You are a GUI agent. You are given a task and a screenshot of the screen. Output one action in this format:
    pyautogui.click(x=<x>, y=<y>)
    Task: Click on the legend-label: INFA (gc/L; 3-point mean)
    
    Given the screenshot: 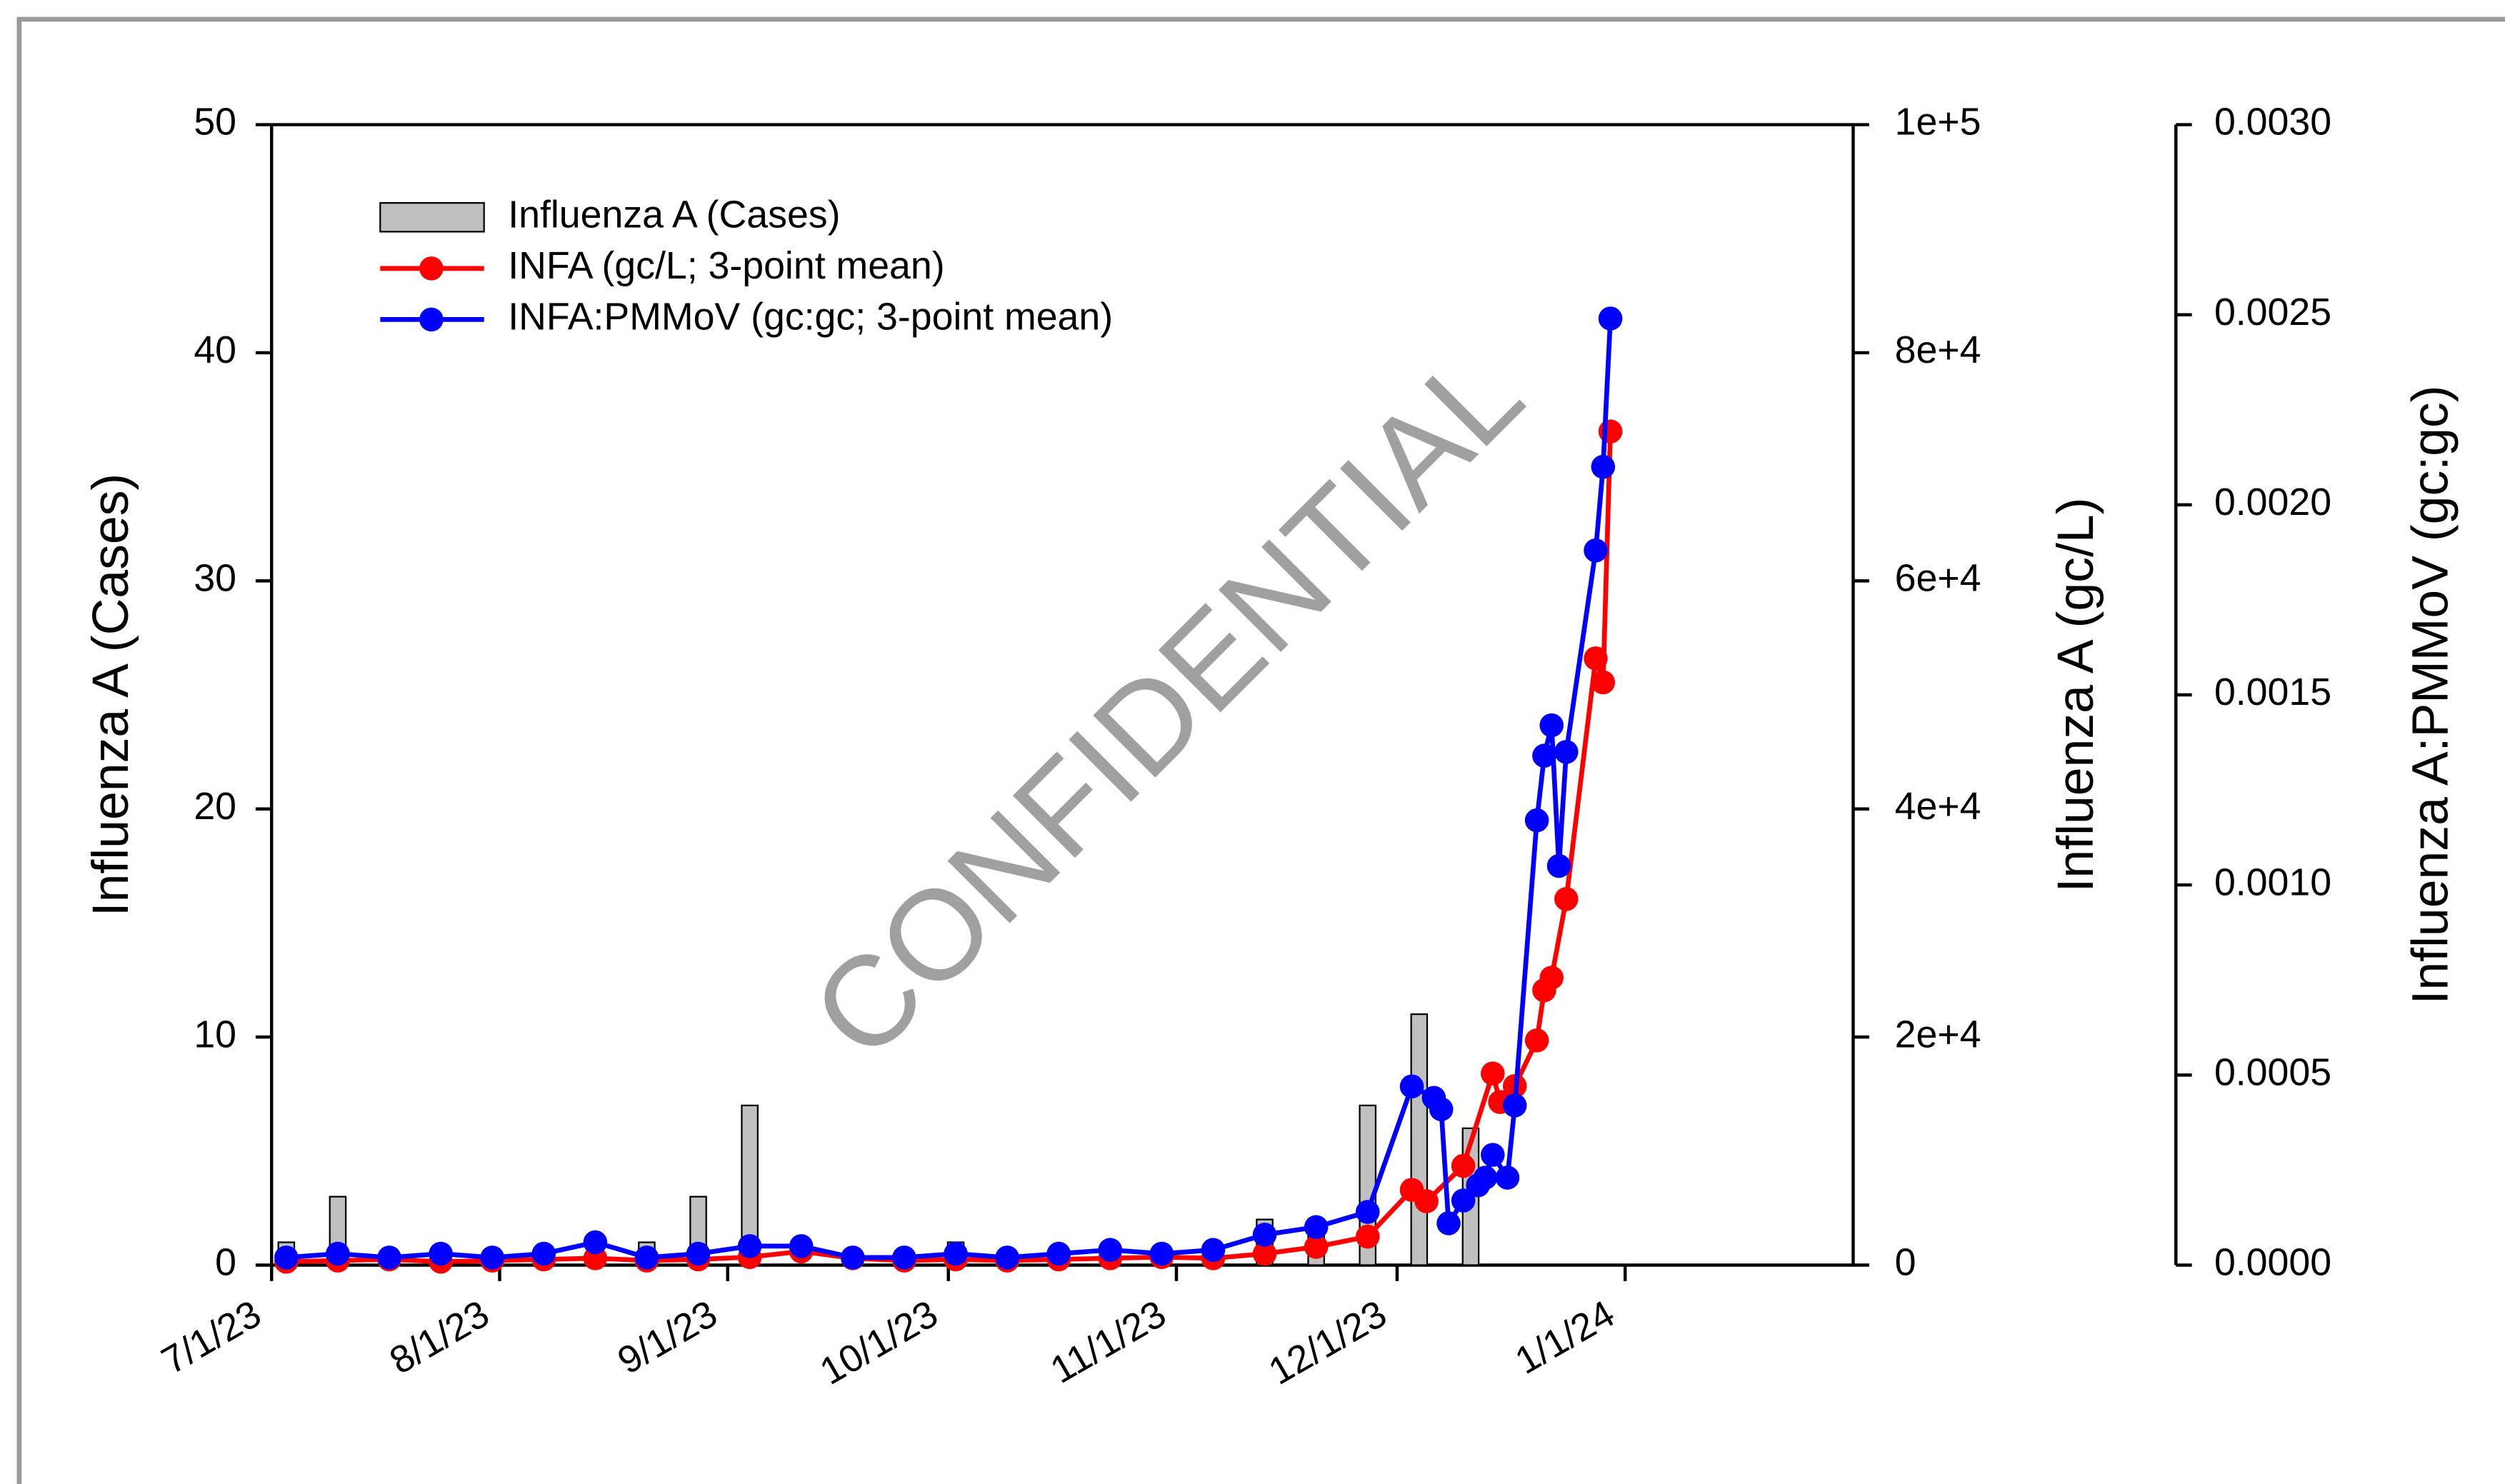 What is the action you would take?
    pyautogui.click(x=726, y=265)
    